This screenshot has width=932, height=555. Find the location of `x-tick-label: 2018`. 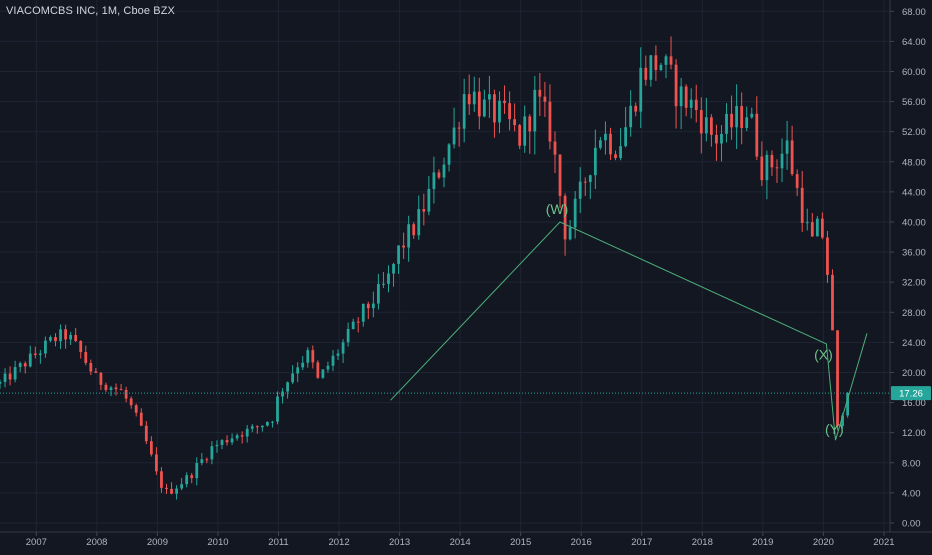

x-tick-label: 2018 is located at coordinates (702, 542).